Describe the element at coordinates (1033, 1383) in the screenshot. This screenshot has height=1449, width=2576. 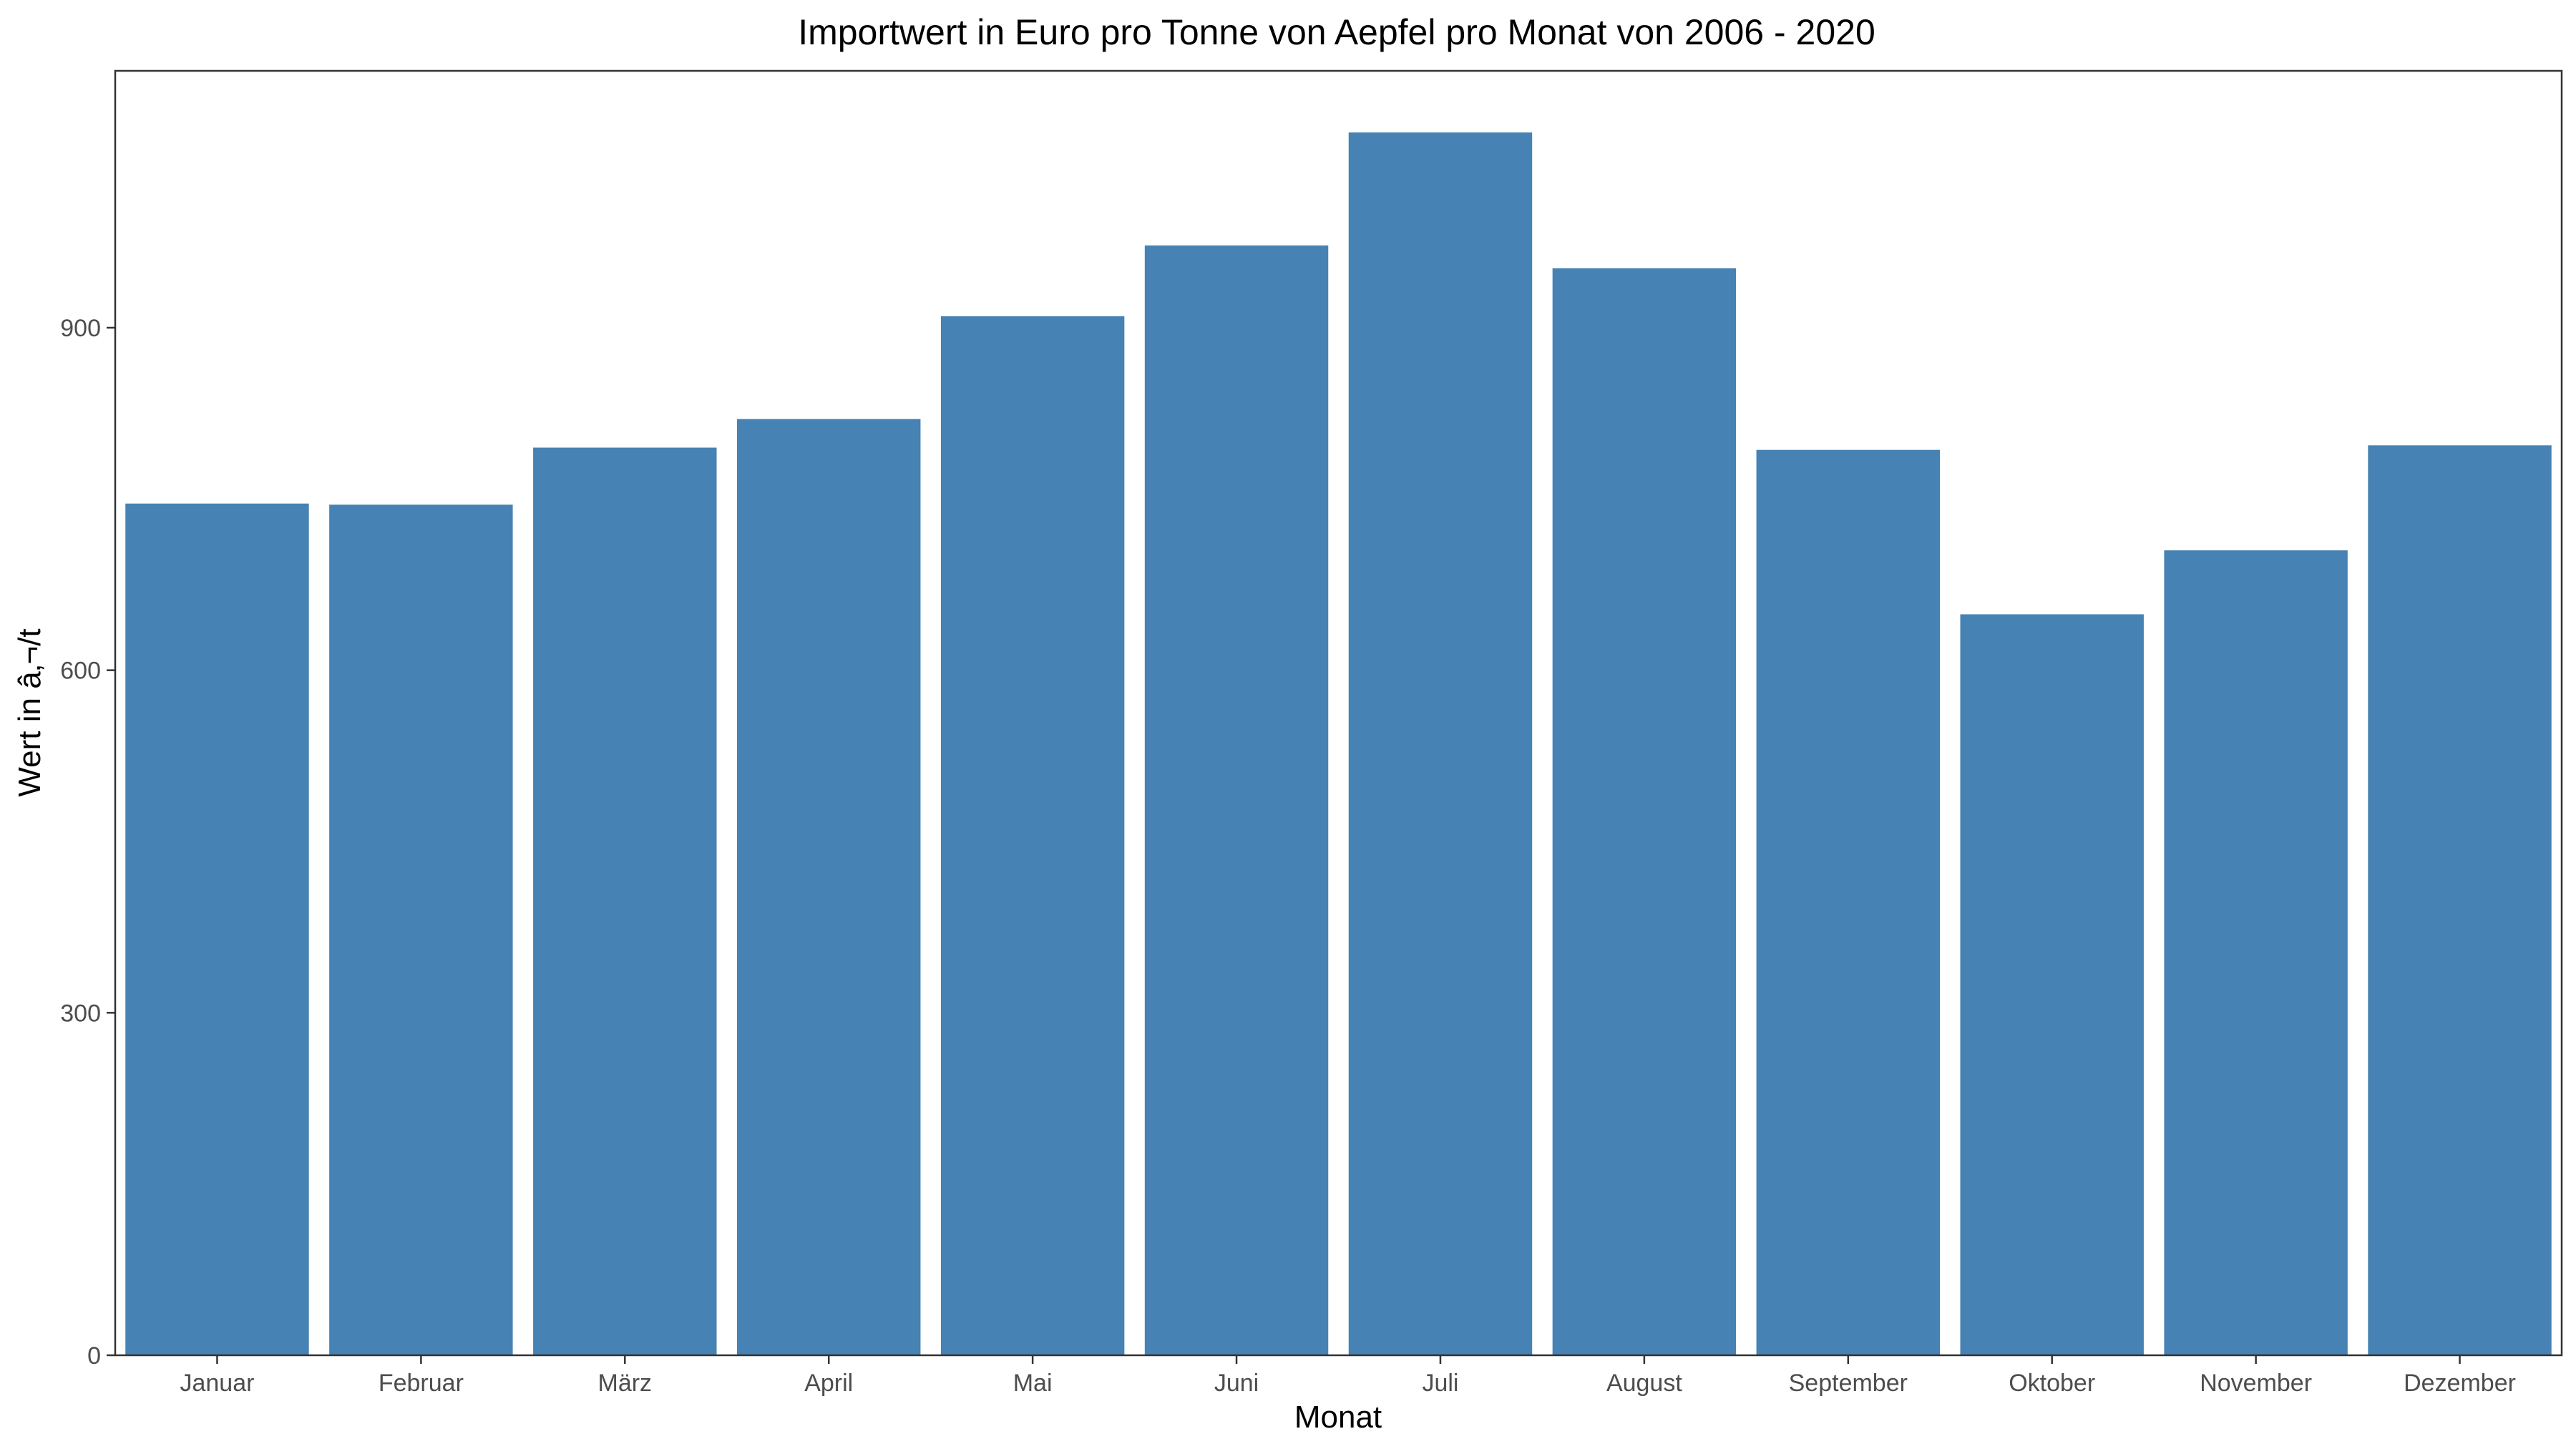
I see `x-tick-label: Mai` at that location.